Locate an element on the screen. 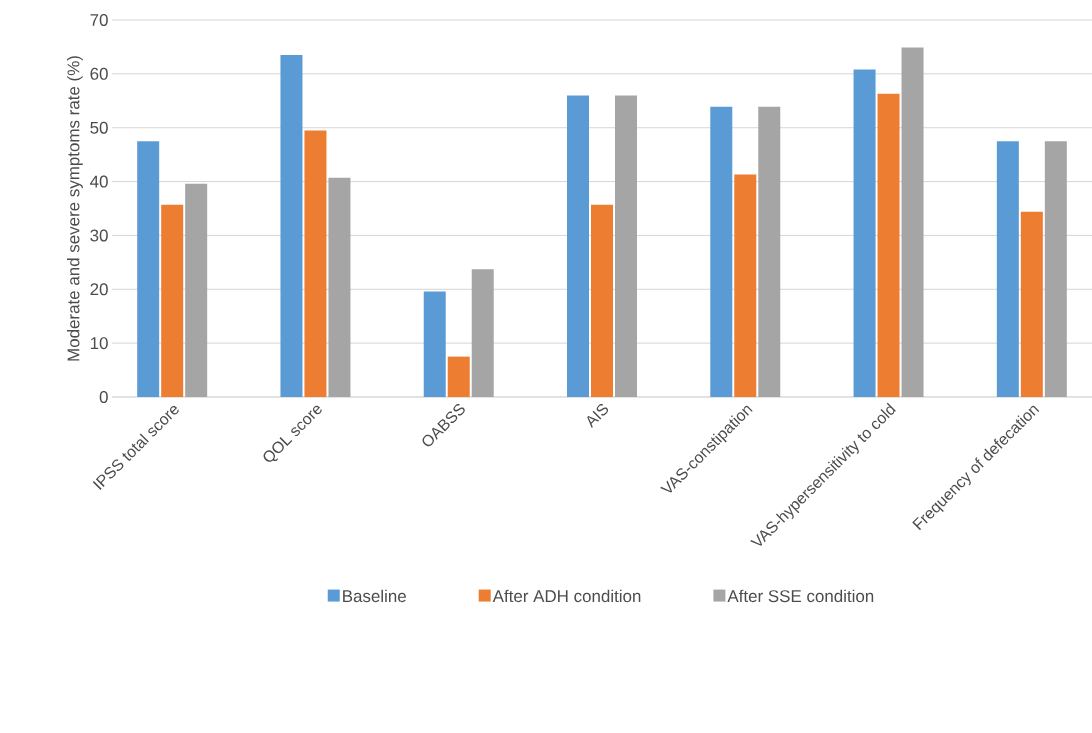  y-tick-label: 70 is located at coordinates (99, 20).